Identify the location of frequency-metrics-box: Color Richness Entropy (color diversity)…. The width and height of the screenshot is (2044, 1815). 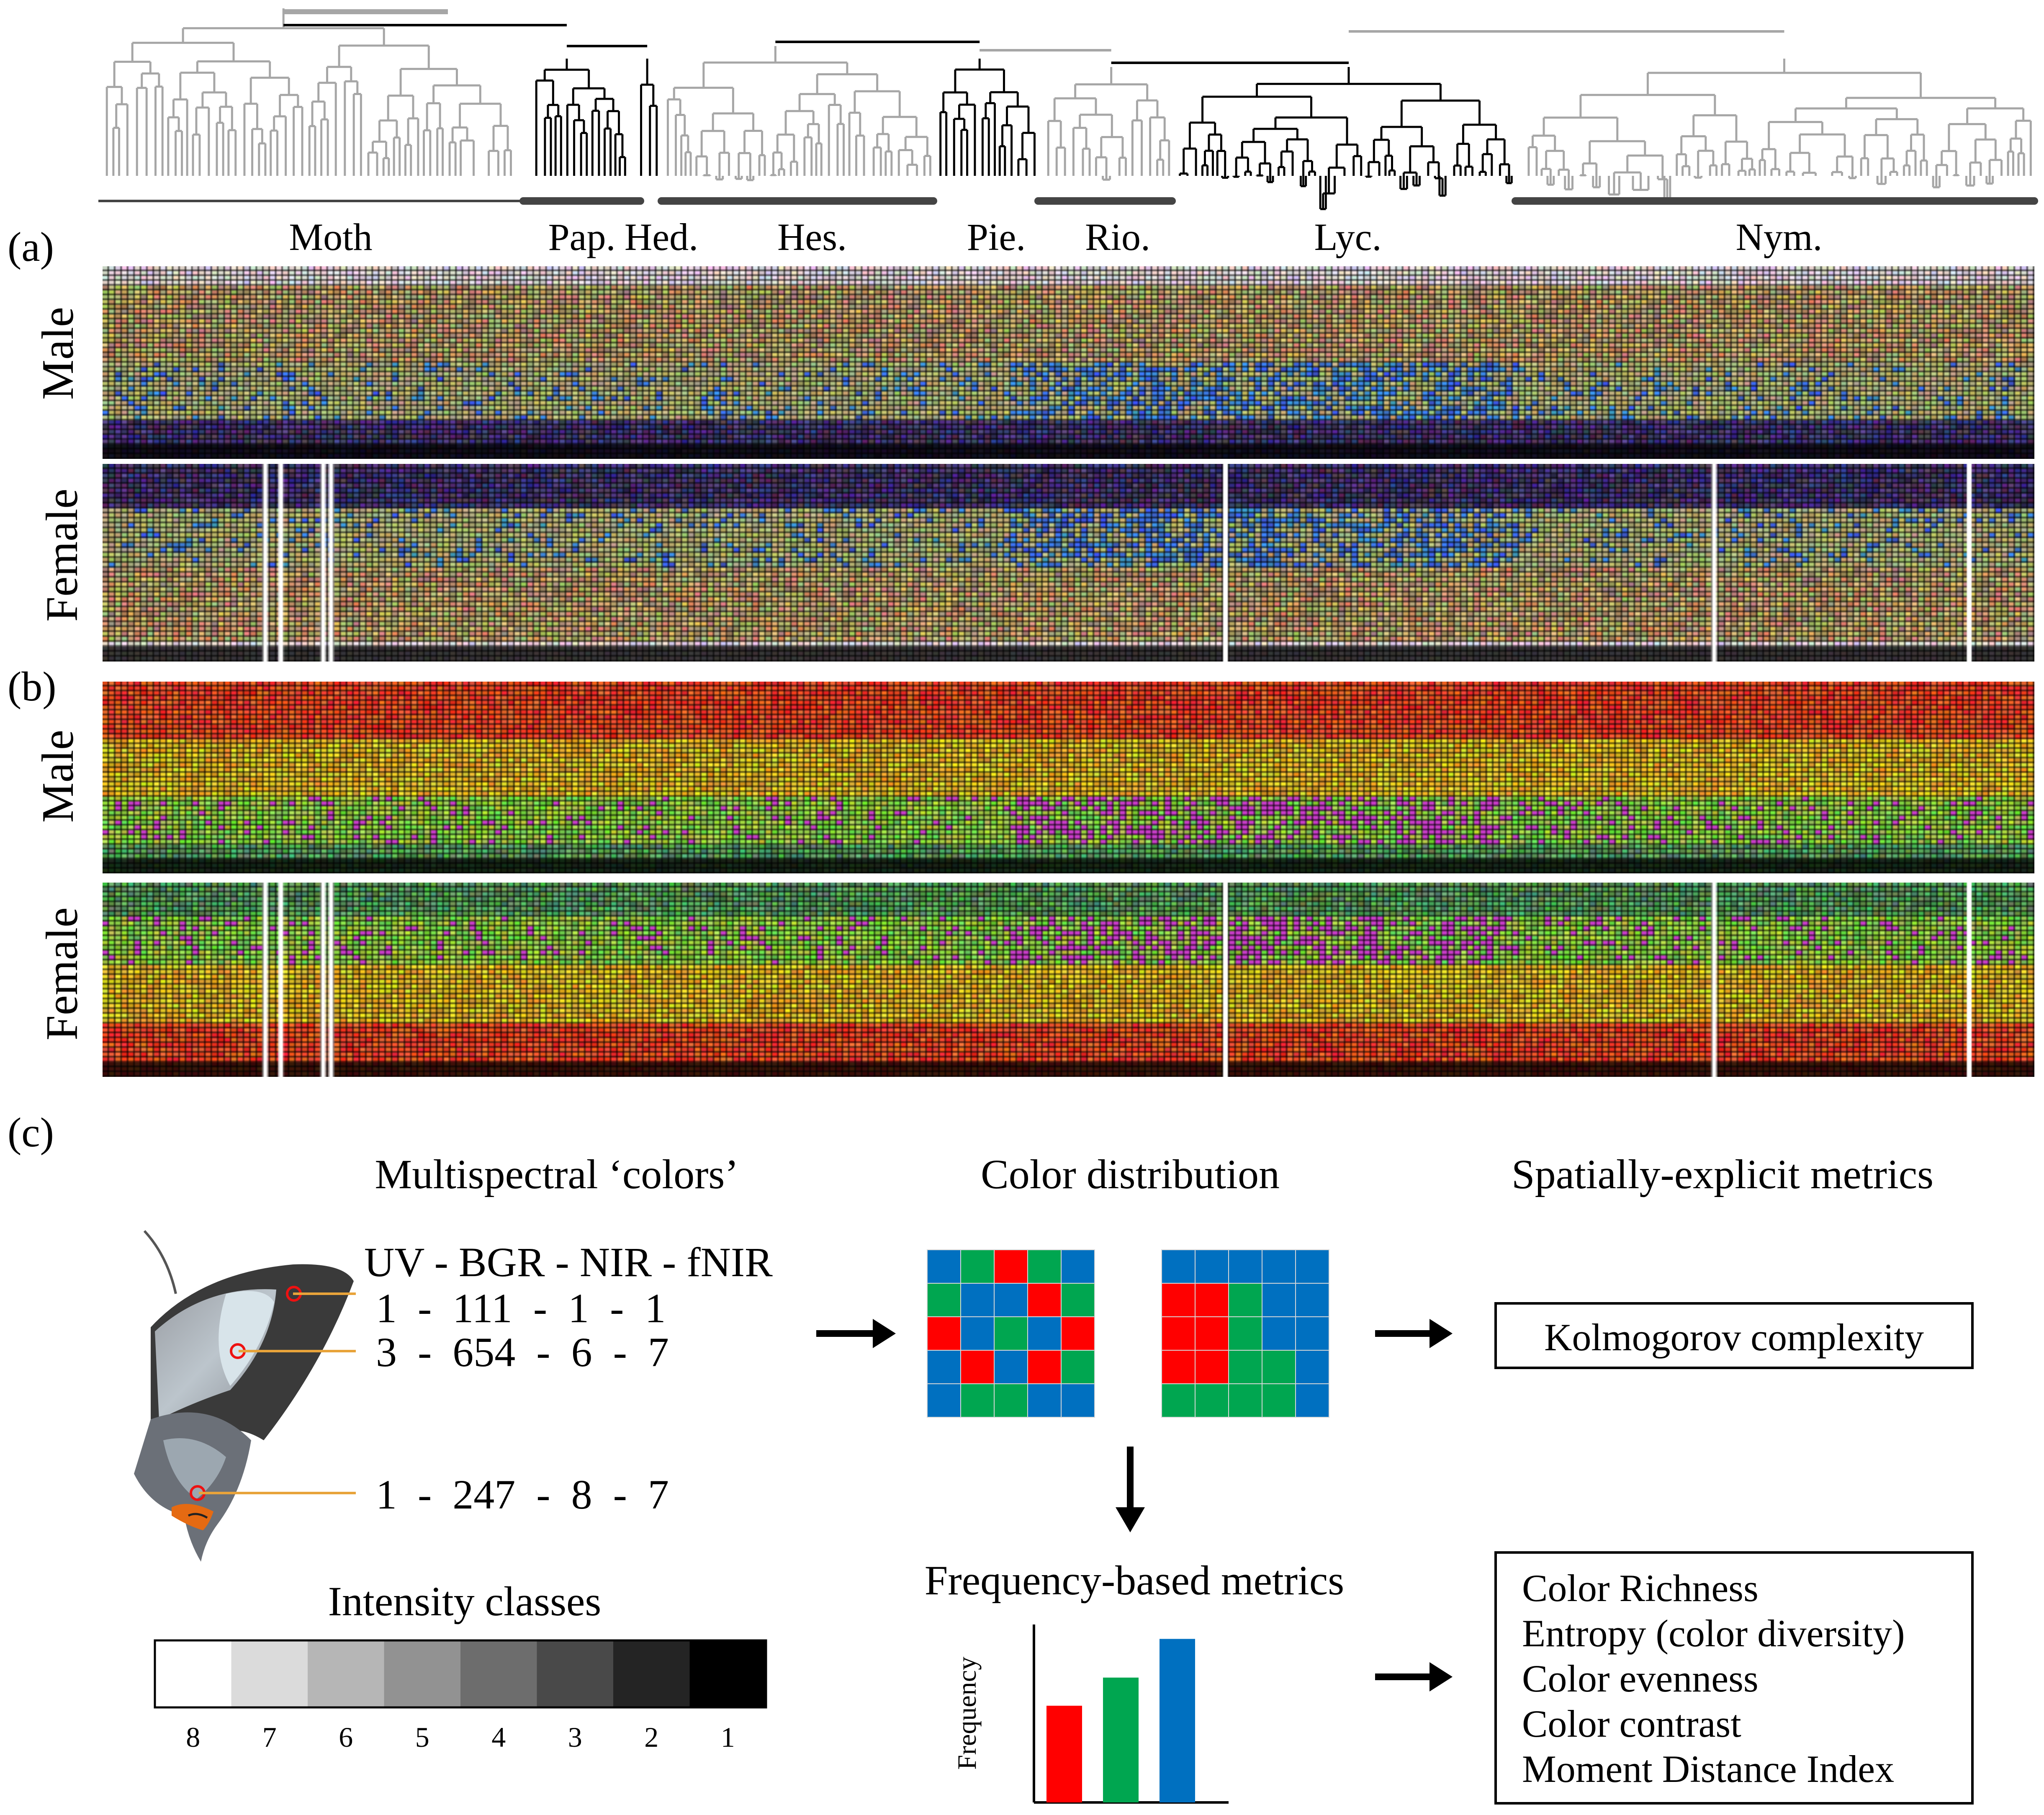
(1734, 1678).